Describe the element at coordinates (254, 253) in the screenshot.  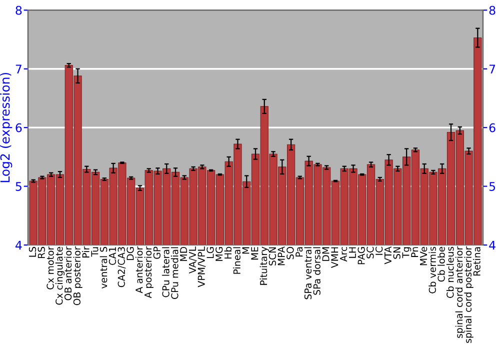
I see `x-tick-label: ME` at that location.